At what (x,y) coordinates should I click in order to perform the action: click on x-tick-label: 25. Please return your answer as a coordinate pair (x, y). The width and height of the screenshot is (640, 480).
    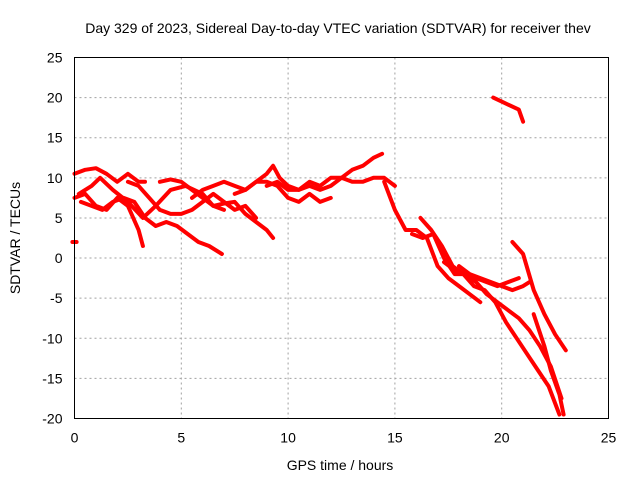
    Looking at the image, I should click on (609, 438).